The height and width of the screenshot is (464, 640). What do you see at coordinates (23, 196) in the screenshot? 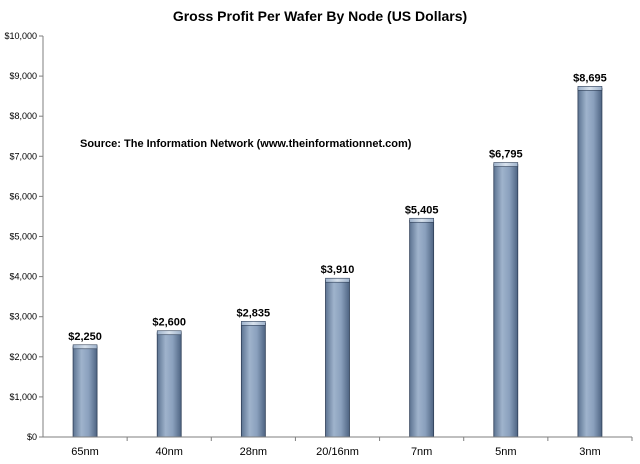
I see `y-tick-label: $6,000` at bounding box center [23, 196].